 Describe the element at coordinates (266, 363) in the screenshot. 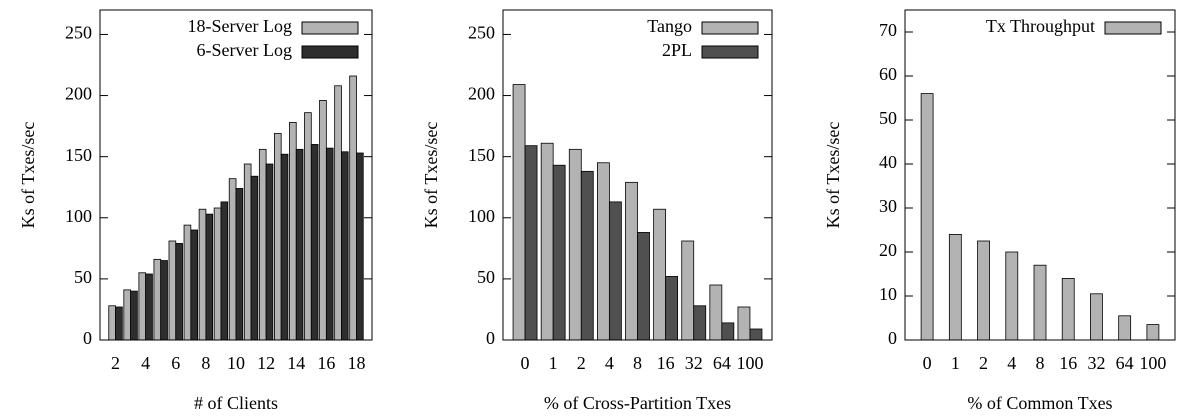

I see `x-tick-label: 12` at that location.